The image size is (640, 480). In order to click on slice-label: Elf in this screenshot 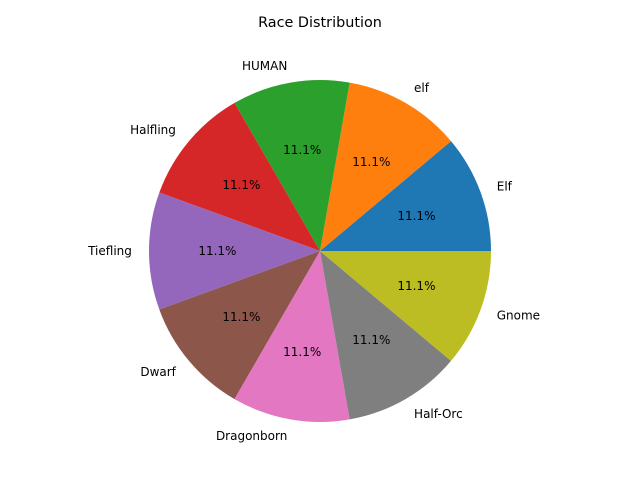, I will do `click(505, 187)`.